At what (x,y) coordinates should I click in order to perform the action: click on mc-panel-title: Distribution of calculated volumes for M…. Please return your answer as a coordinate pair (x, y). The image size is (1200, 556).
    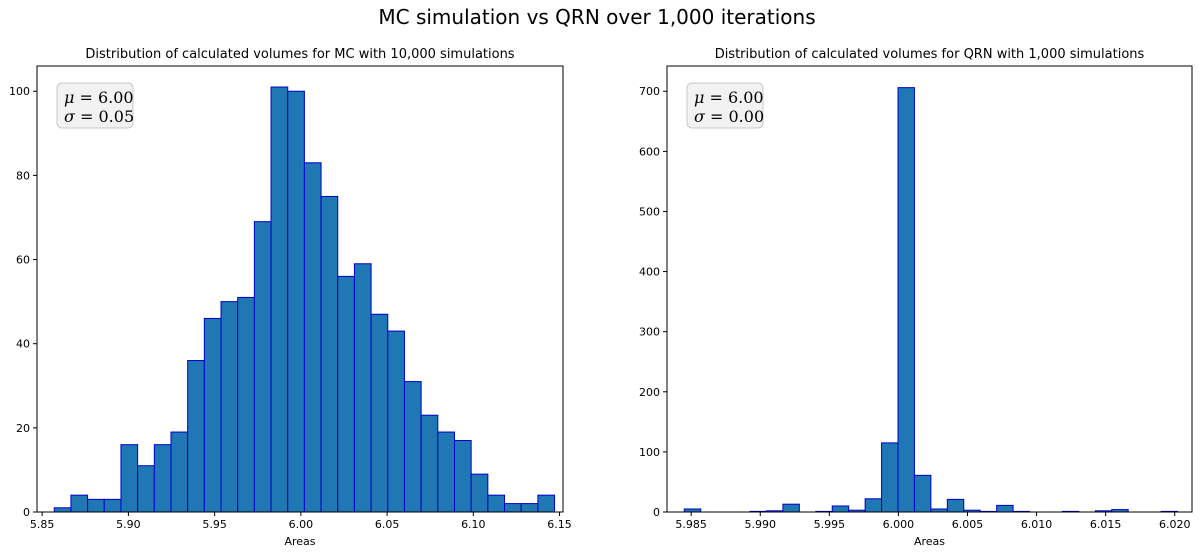
    Looking at the image, I should click on (299, 54).